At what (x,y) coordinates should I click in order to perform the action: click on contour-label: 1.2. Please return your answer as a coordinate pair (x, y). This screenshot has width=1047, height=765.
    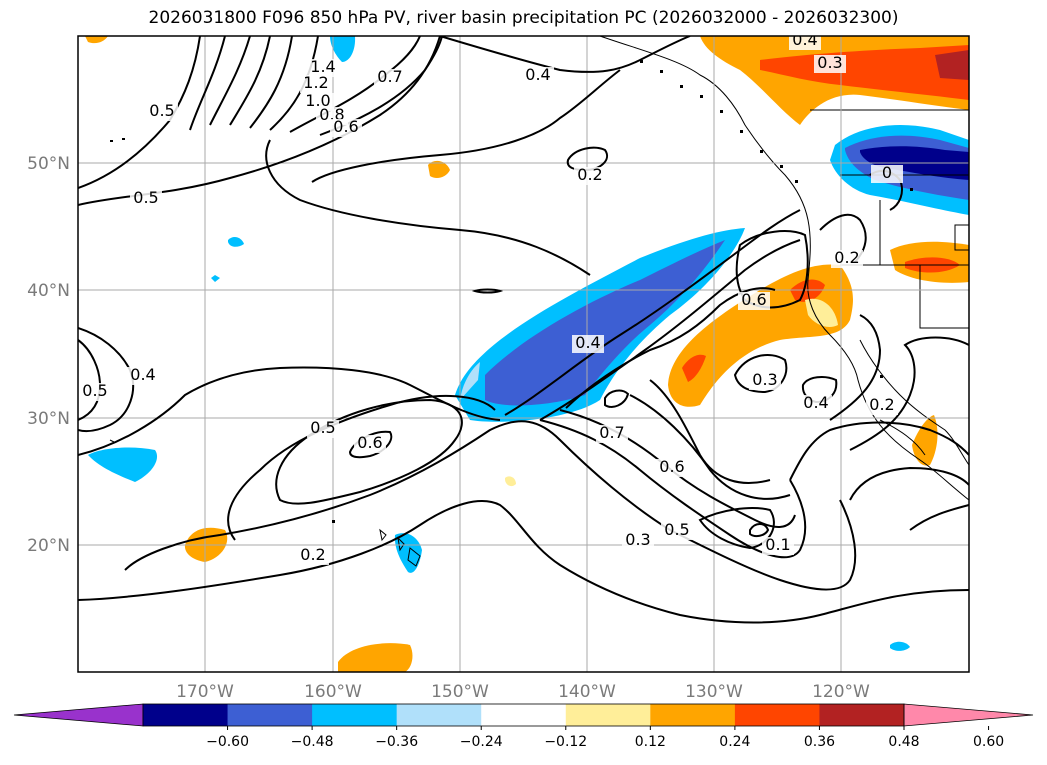
    Looking at the image, I should click on (316, 83).